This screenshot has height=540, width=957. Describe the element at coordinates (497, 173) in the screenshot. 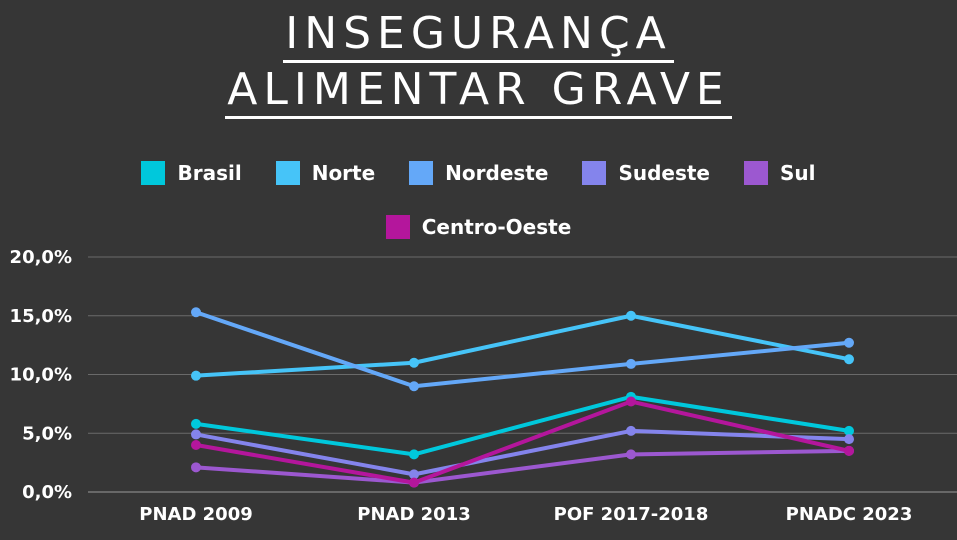

I see `legend-label-nordeste: Nordeste` at that location.